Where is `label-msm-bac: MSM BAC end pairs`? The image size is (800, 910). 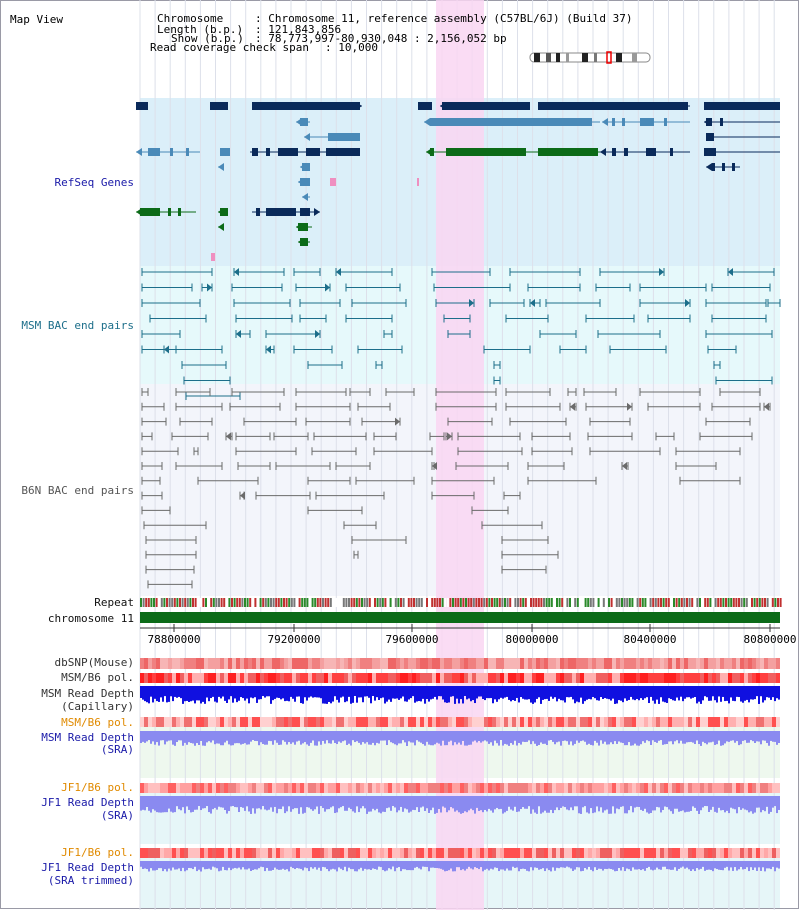 label-msm-bac: MSM BAC end pairs is located at coordinates (77, 325).